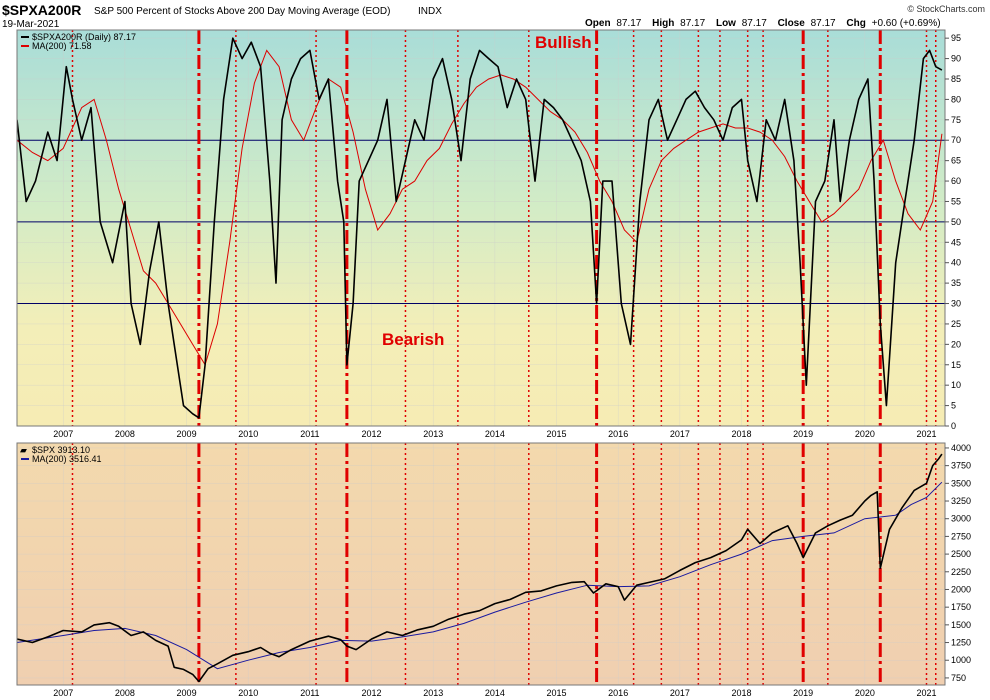 Image resolution: width=990 pixels, height=700 pixels. What do you see at coordinates (309, 693) in the screenshot?
I see `bottom-x-tick-label: 2011` at bounding box center [309, 693].